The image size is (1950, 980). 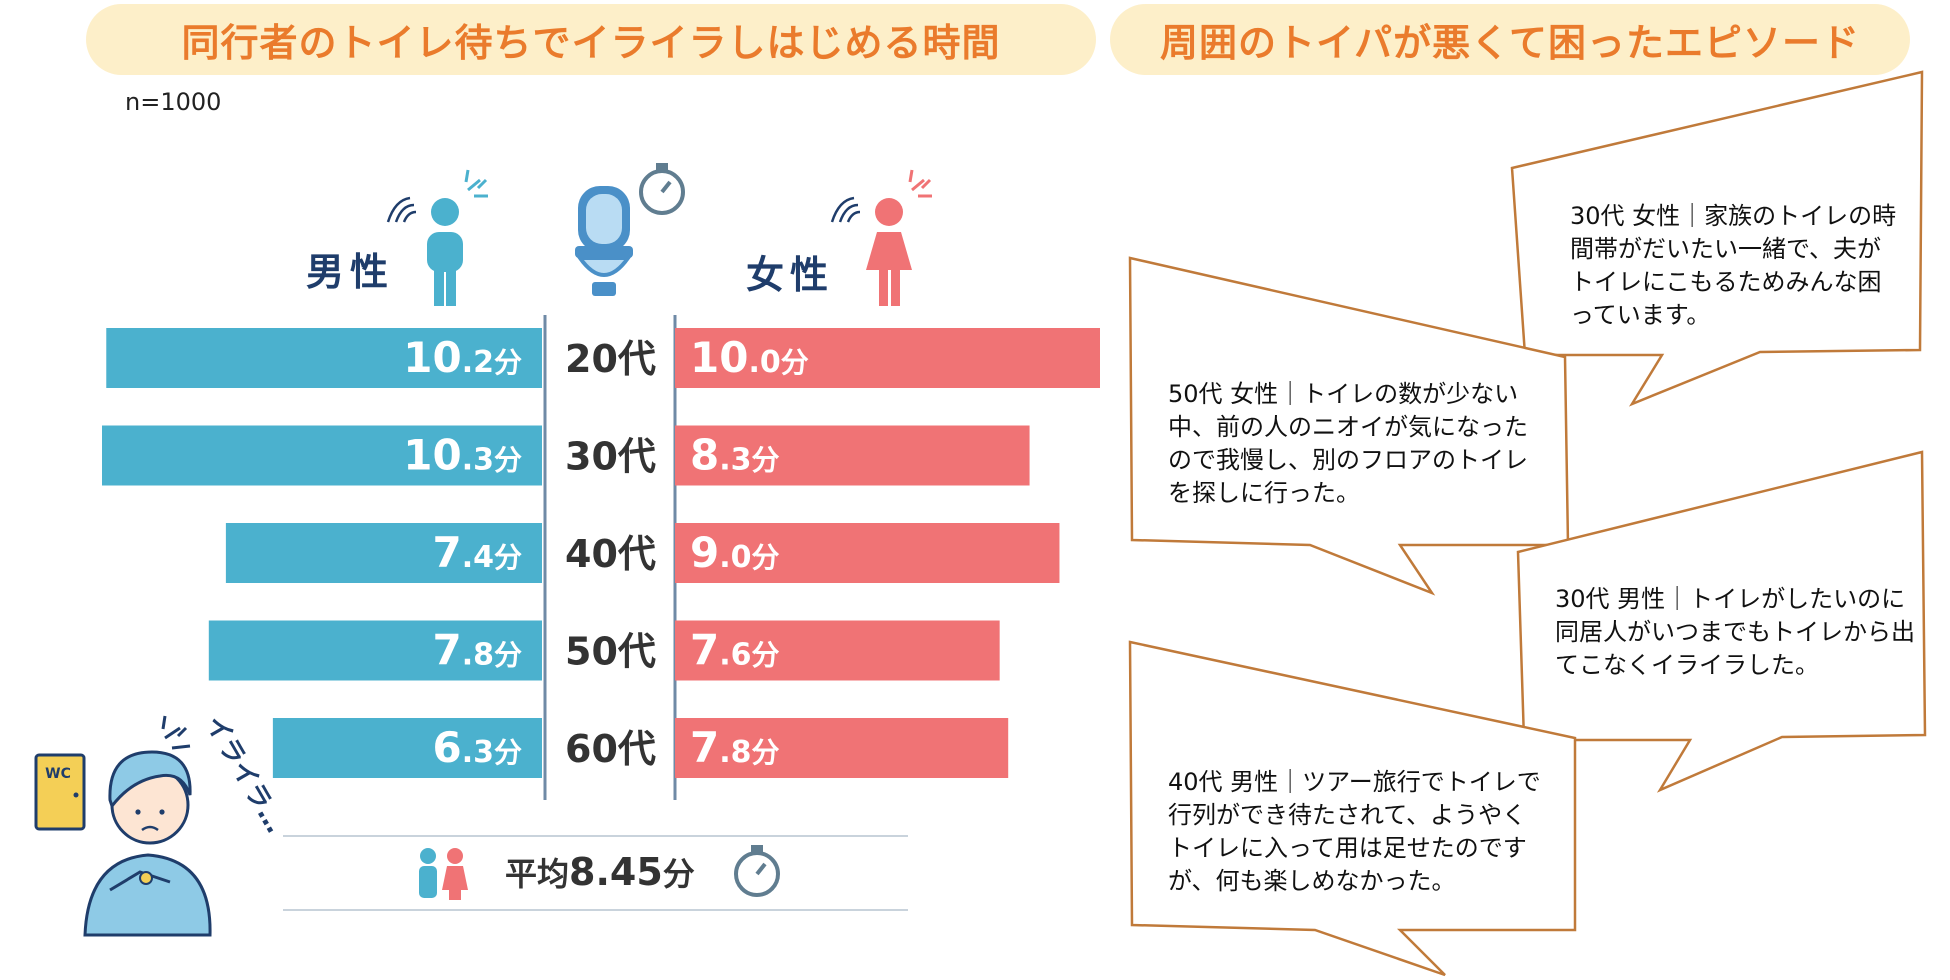 I want to click on data-label-male-2: 7.4分, so click(x=477, y=552).